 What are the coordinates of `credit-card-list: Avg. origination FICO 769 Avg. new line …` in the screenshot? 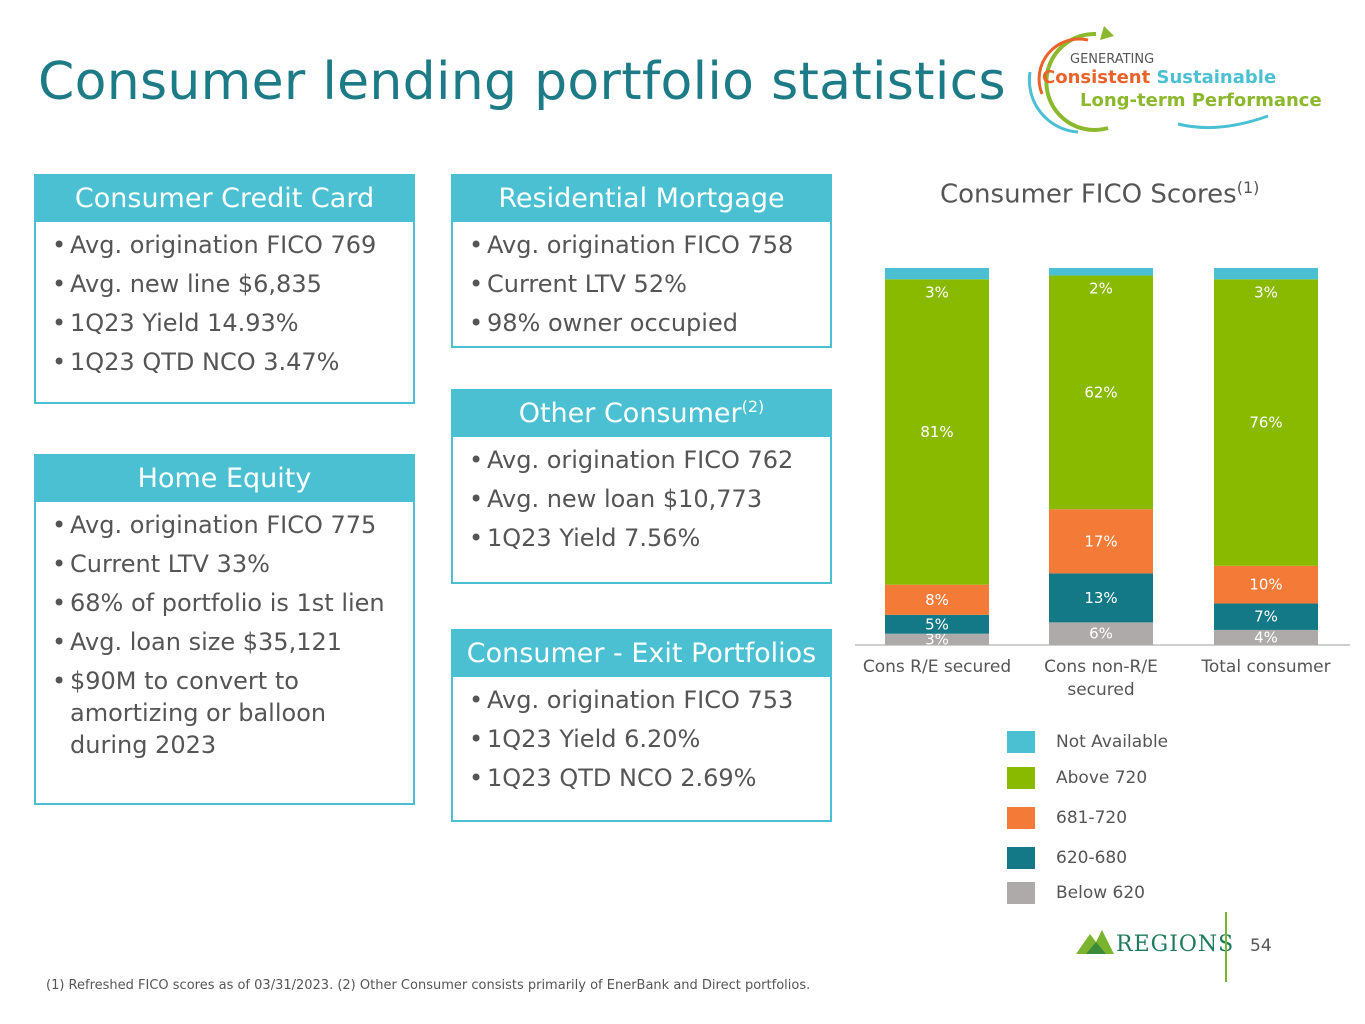 It's located at (224, 303).